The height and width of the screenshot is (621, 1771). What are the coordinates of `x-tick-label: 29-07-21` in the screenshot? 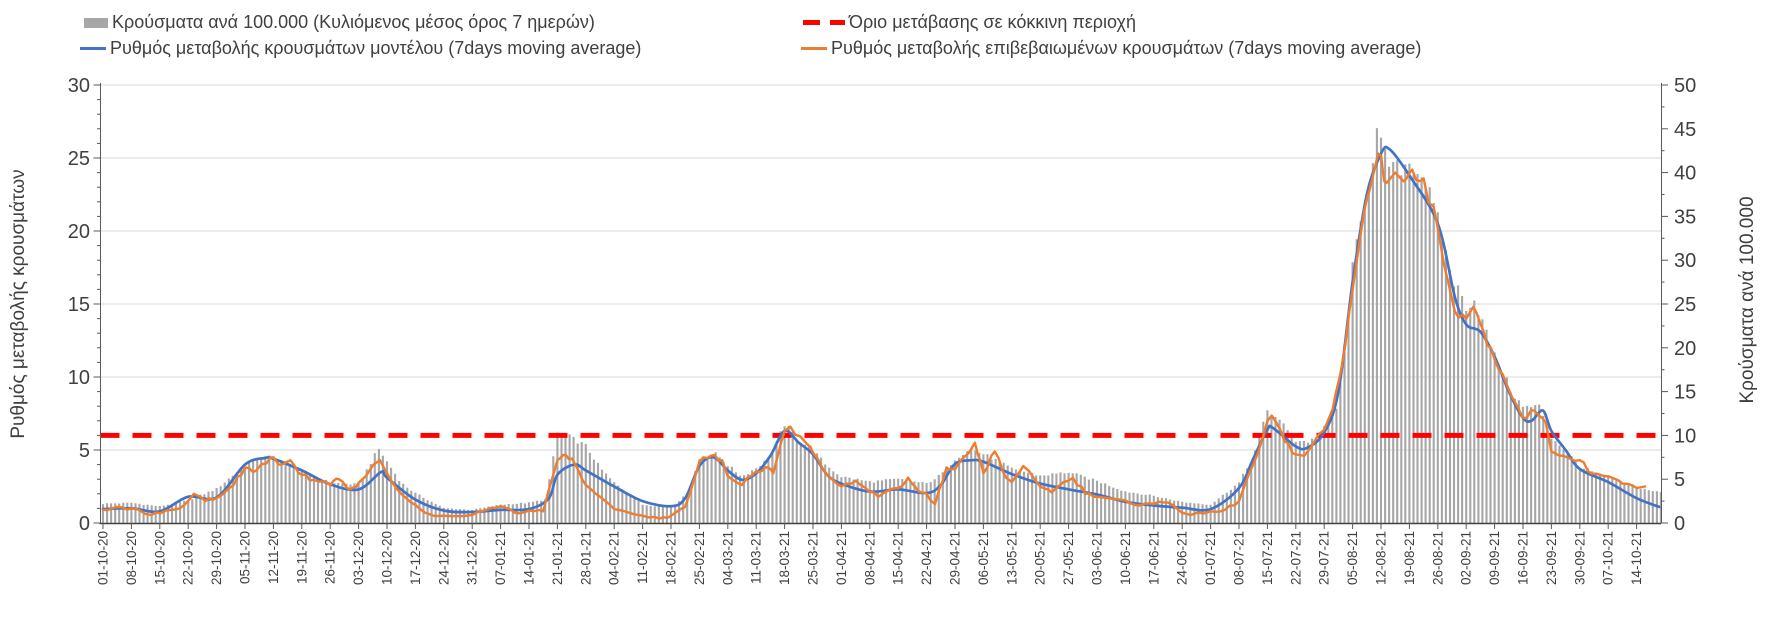 It's located at (1324, 558).